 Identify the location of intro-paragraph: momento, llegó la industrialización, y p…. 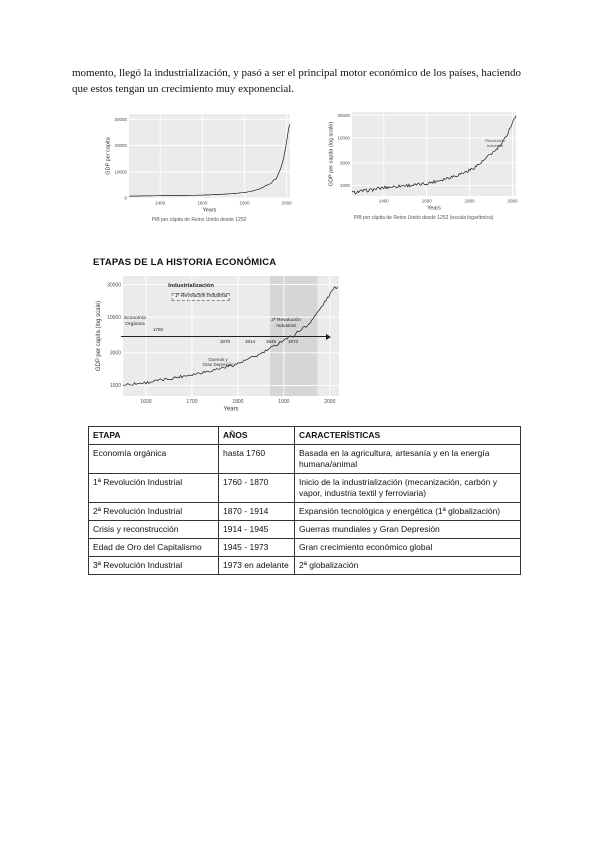
(297, 81).